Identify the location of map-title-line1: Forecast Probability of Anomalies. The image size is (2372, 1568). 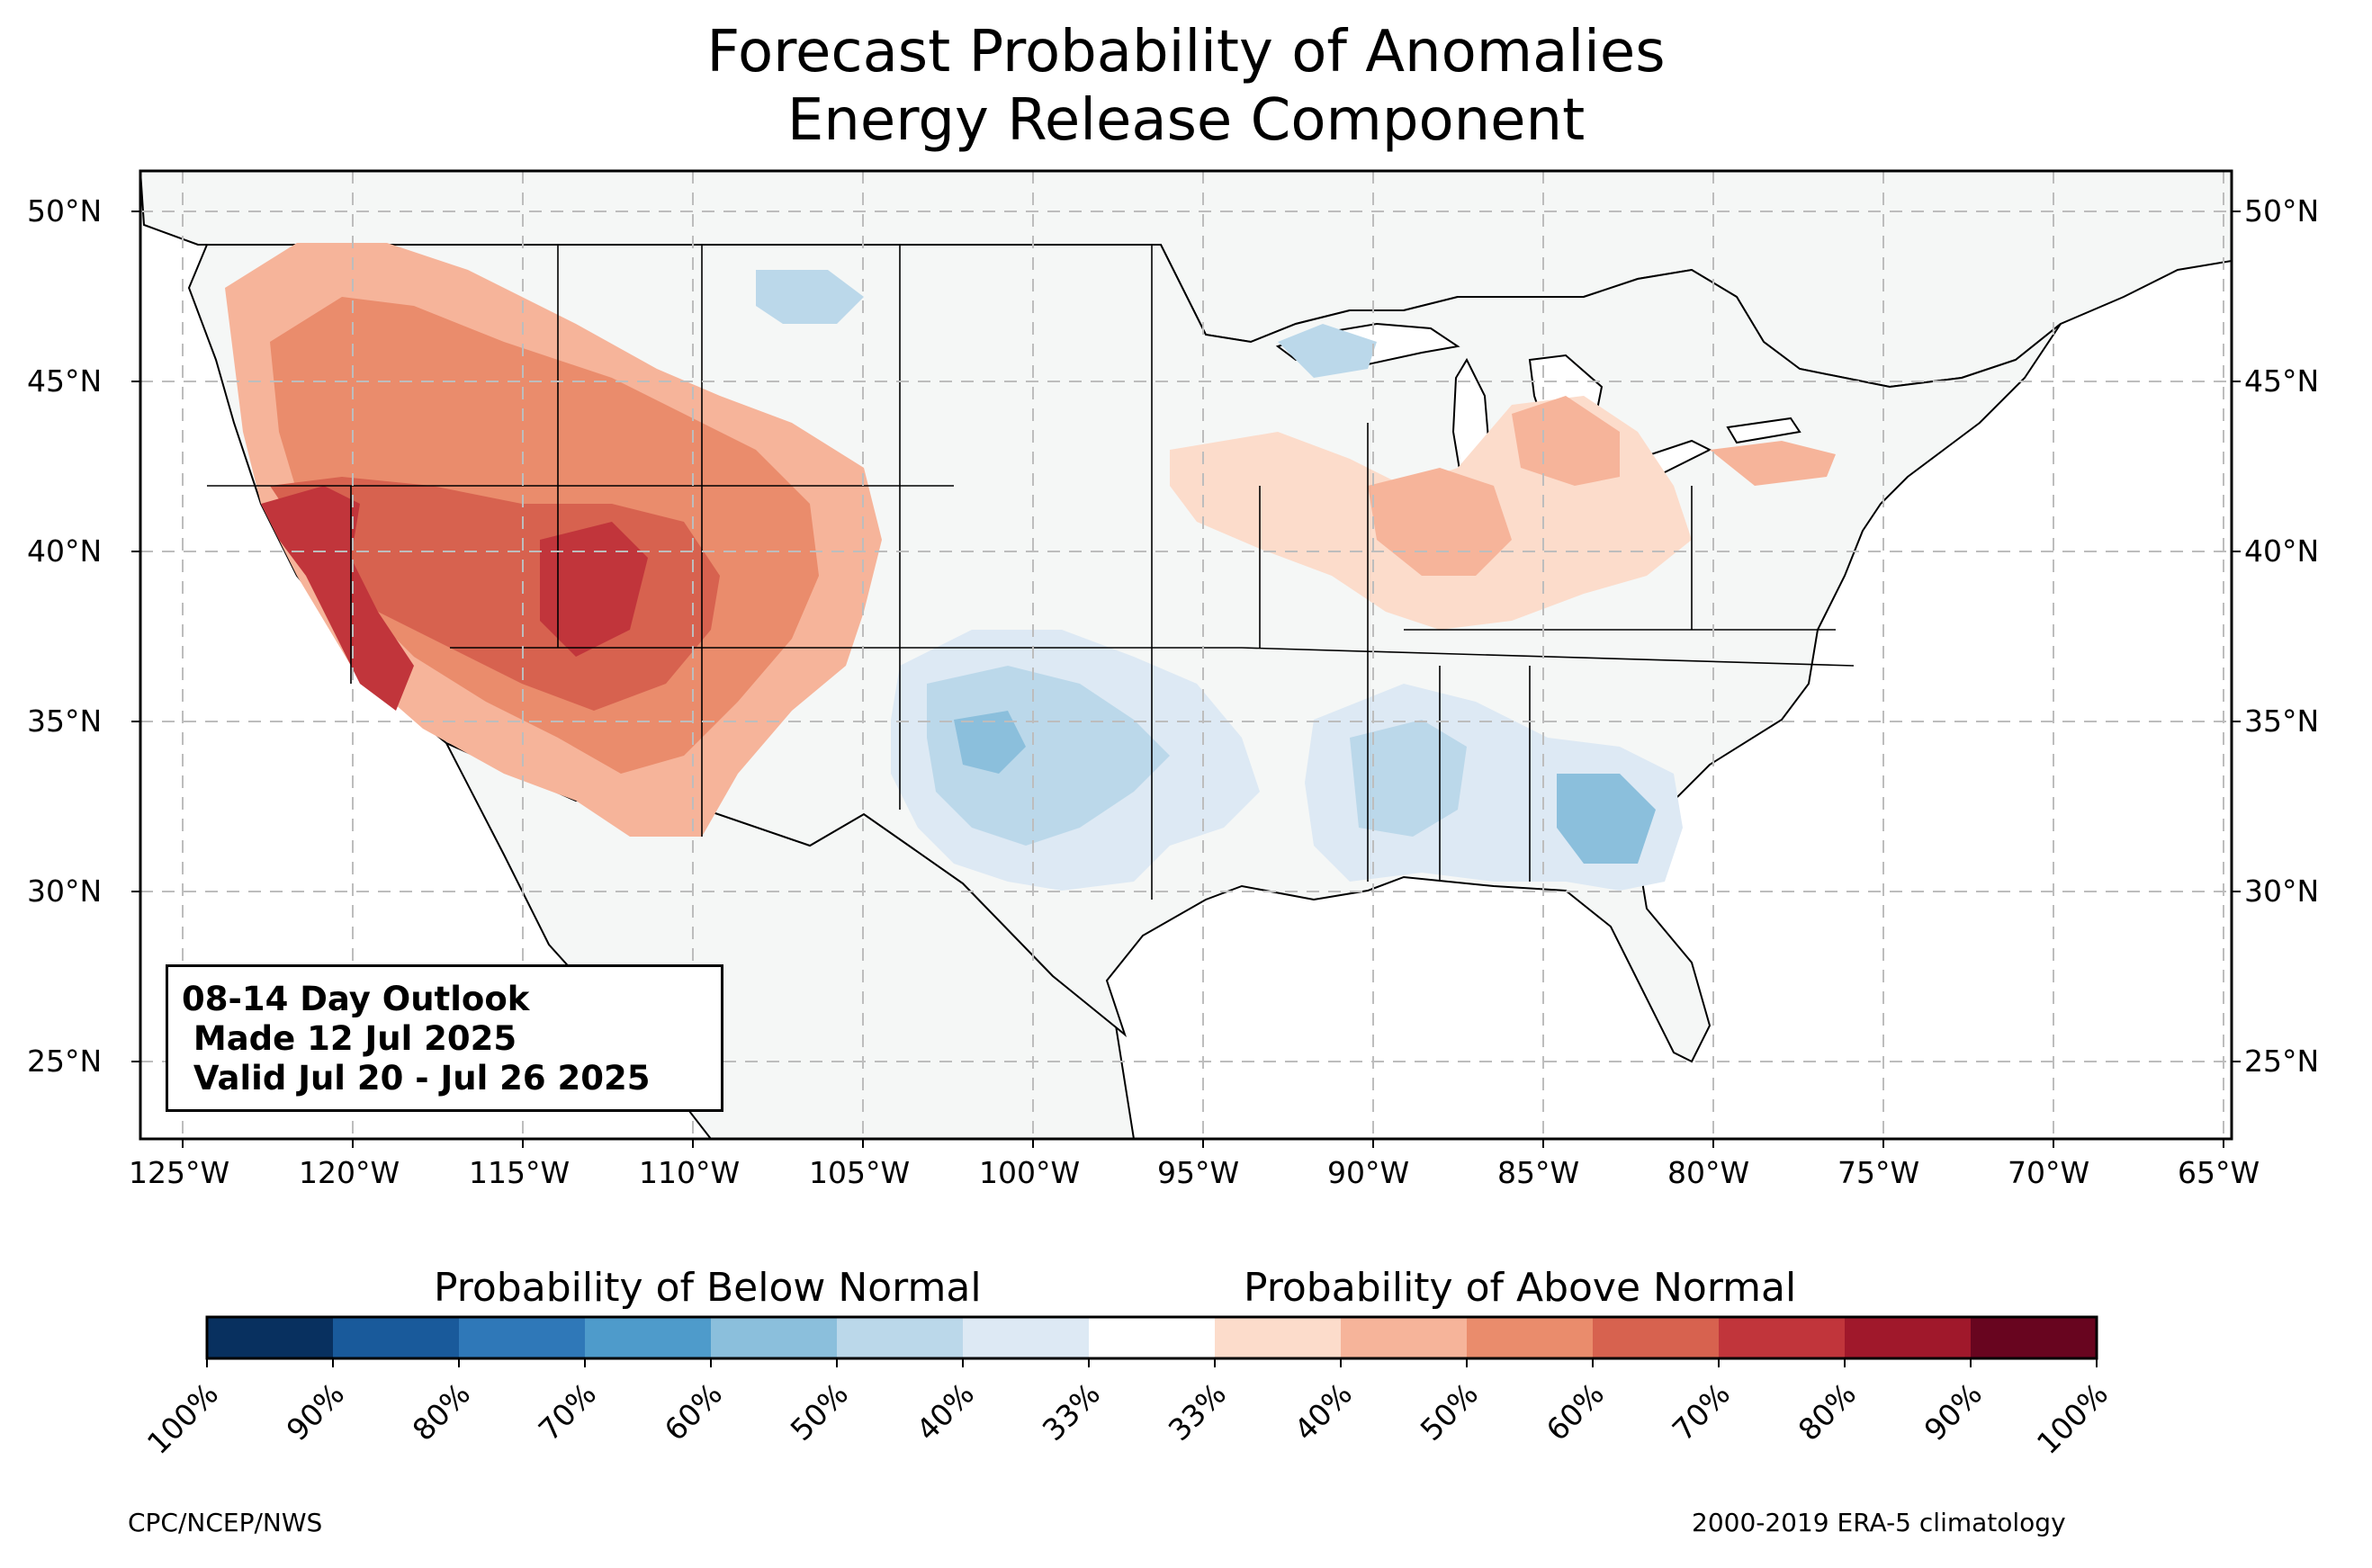
(1186, 52).